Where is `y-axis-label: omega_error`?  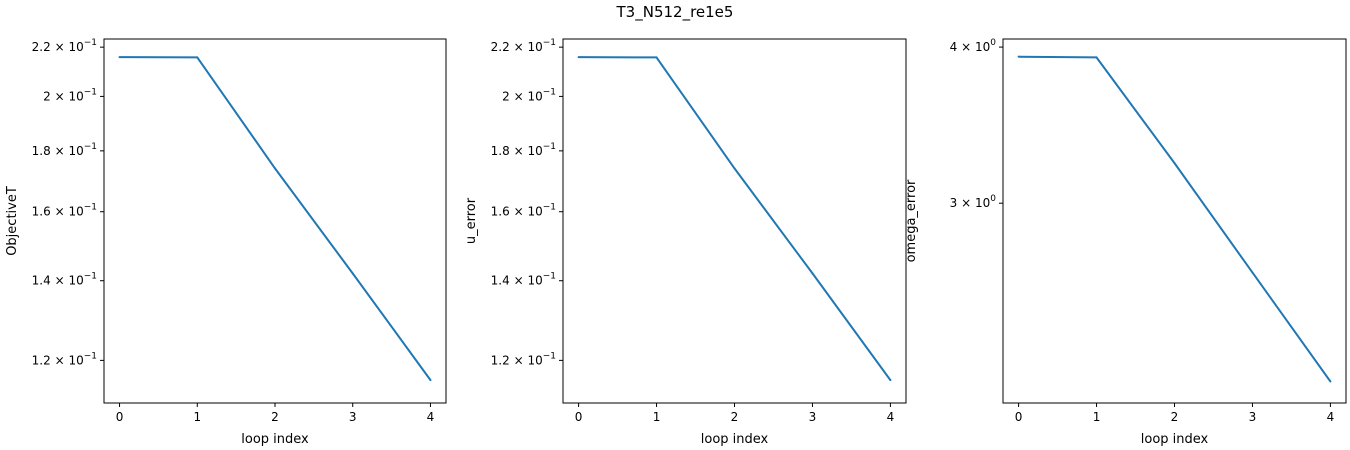 y-axis-label: omega_error is located at coordinates (911, 220).